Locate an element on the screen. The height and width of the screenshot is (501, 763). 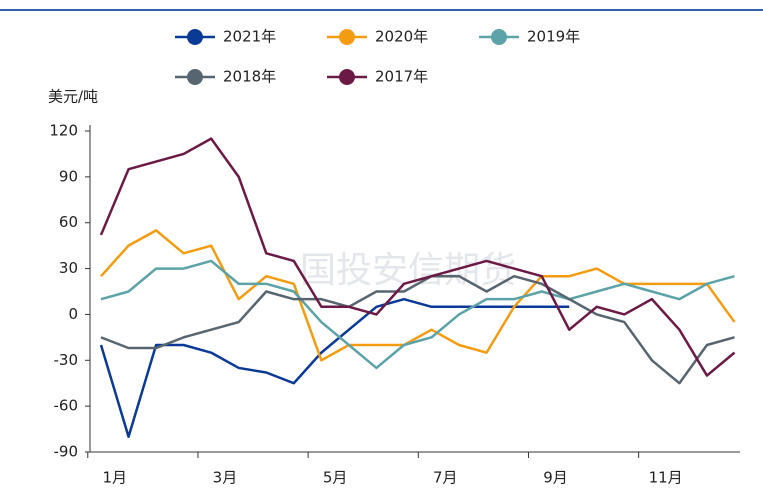
x-tick-label: 5月 is located at coordinates (335, 478).